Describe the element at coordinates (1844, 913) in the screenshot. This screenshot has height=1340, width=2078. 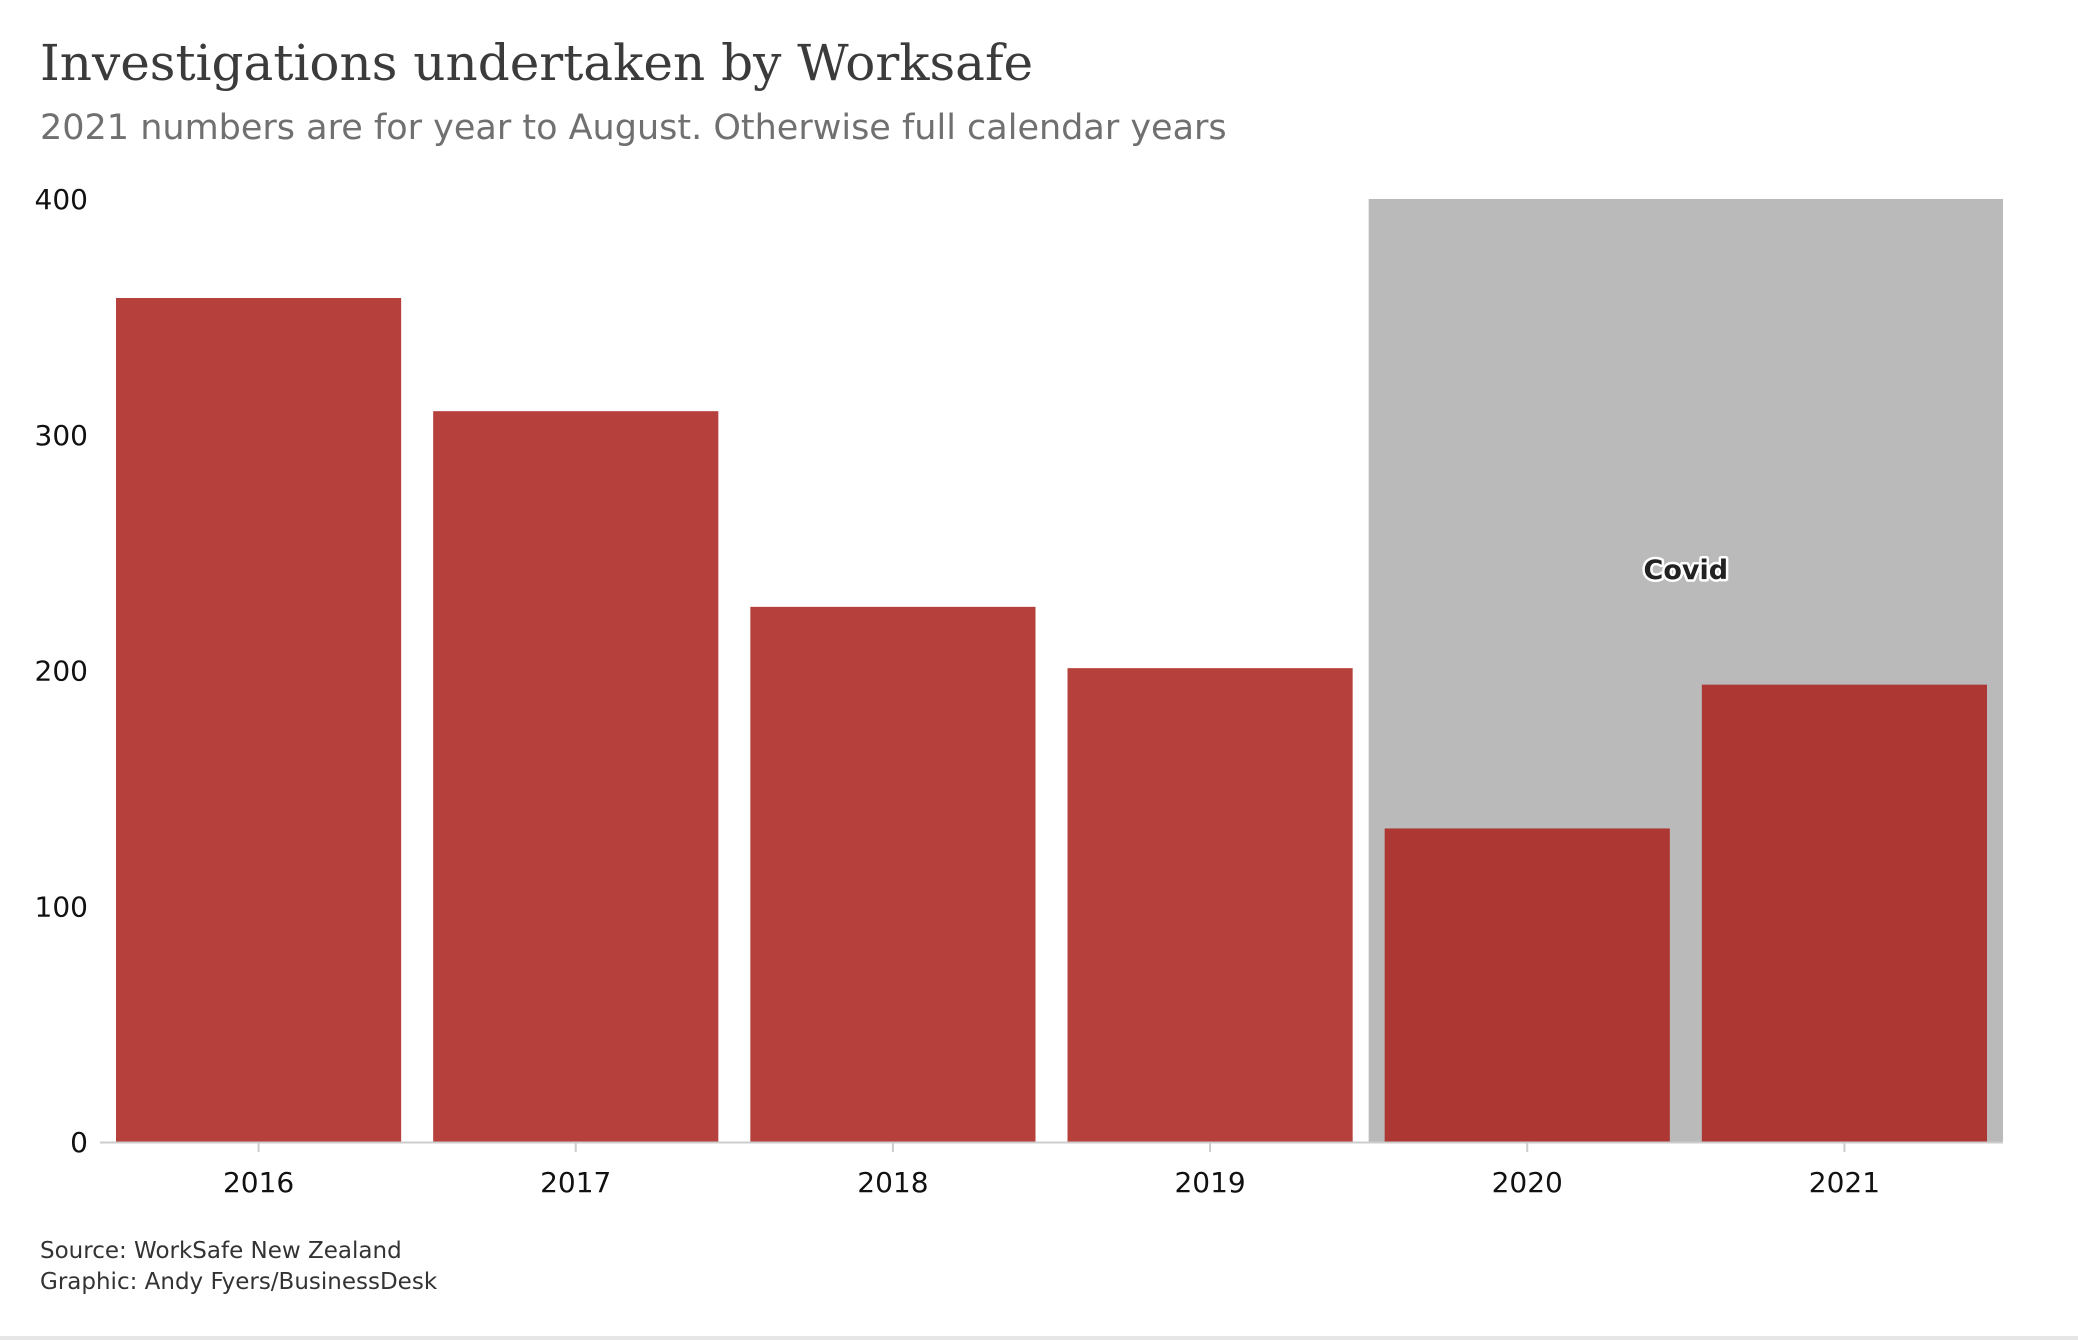
I see `bar-2021` at that location.